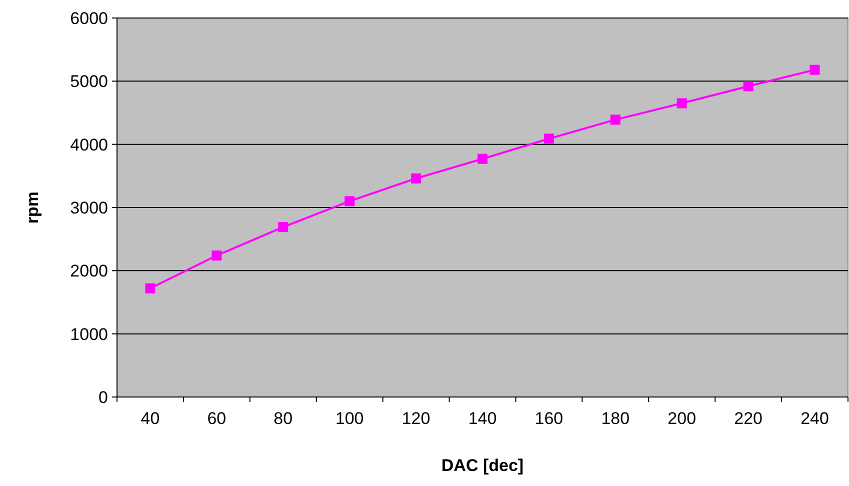  What do you see at coordinates (748, 418) in the screenshot?
I see `x-tick-label: 220` at bounding box center [748, 418].